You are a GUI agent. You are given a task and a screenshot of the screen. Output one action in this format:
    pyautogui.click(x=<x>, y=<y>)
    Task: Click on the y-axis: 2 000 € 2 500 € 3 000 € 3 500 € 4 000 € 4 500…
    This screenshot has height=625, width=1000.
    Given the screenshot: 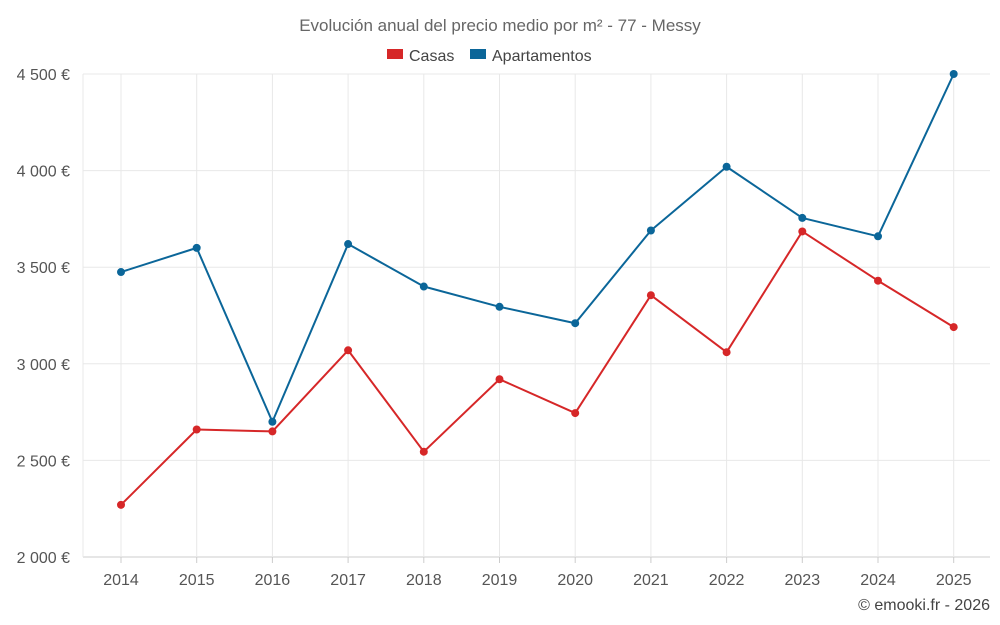 What is the action you would take?
    pyautogui.click(x=43, y=317)
    